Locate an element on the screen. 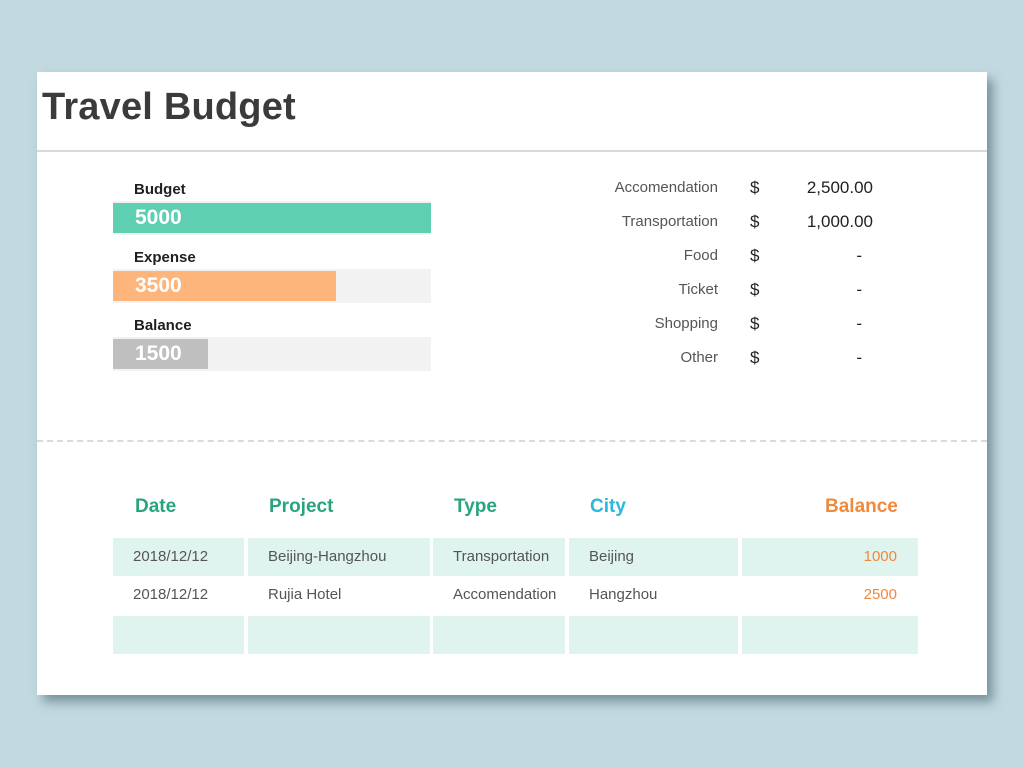 The image size is (1024, 768). category-amount: 2,500.00 is located at coordinates (839, 187).